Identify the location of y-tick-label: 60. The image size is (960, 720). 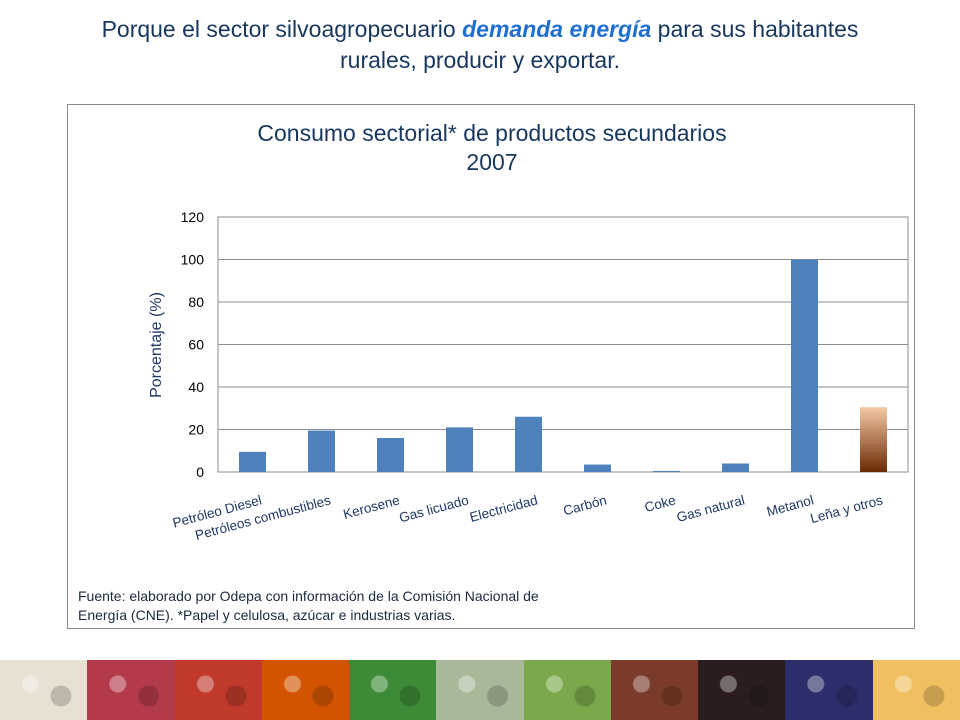
(196, 345).